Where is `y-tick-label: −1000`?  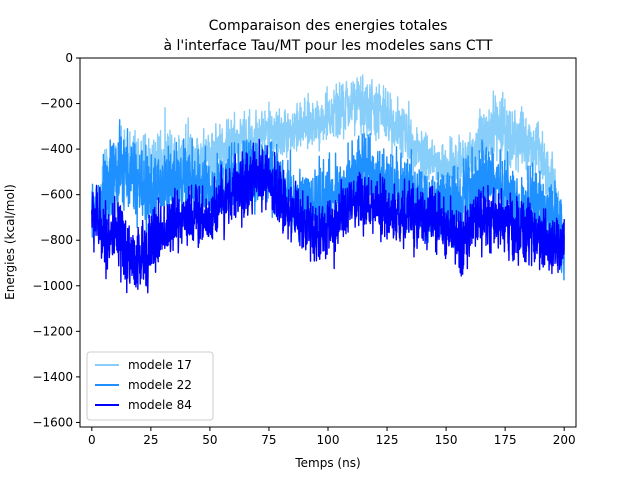
y-tick-label: −1000 is located at coordinates (52, 286).